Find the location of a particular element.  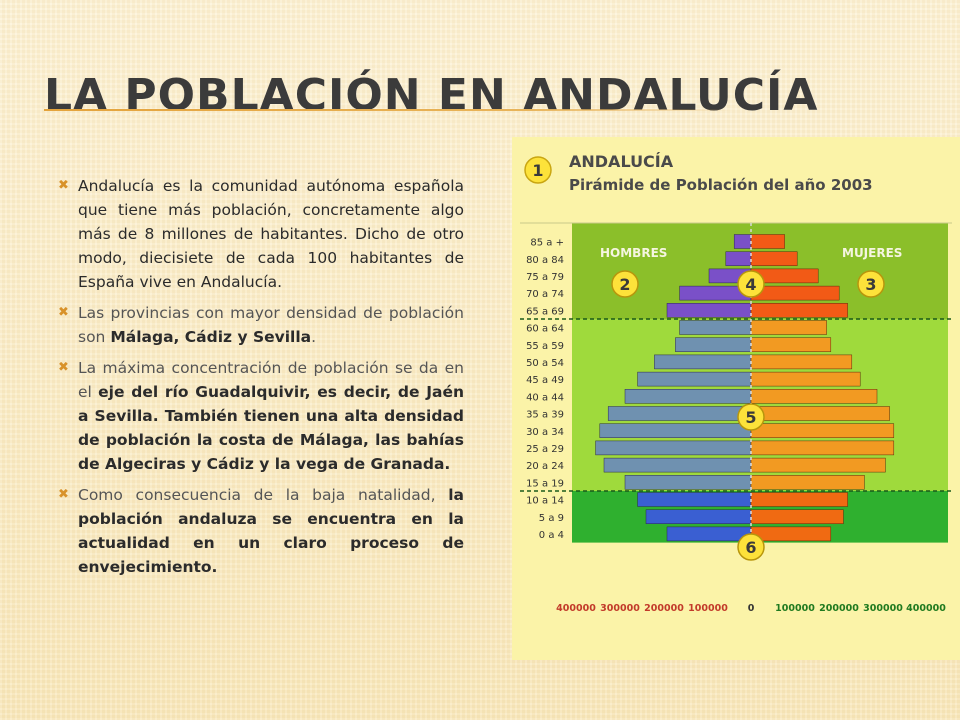

age-label-10: 35 a 39 is located at coordinates (545, 415).